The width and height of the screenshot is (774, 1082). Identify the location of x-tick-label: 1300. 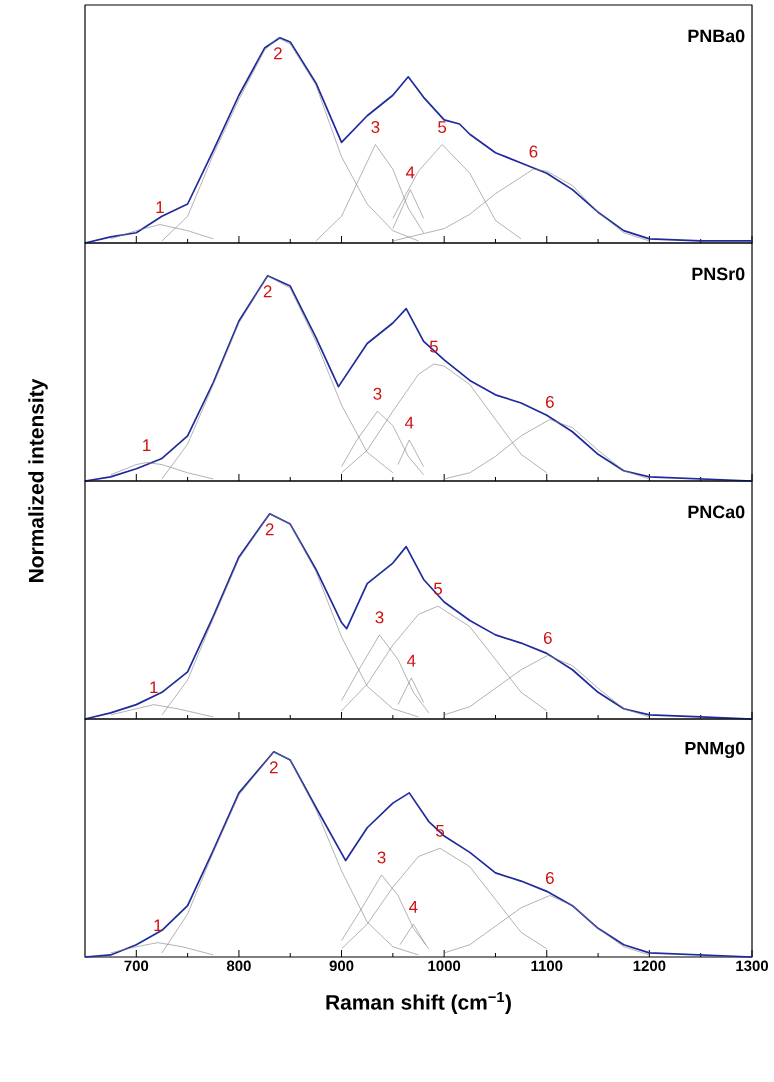
(752, 966).